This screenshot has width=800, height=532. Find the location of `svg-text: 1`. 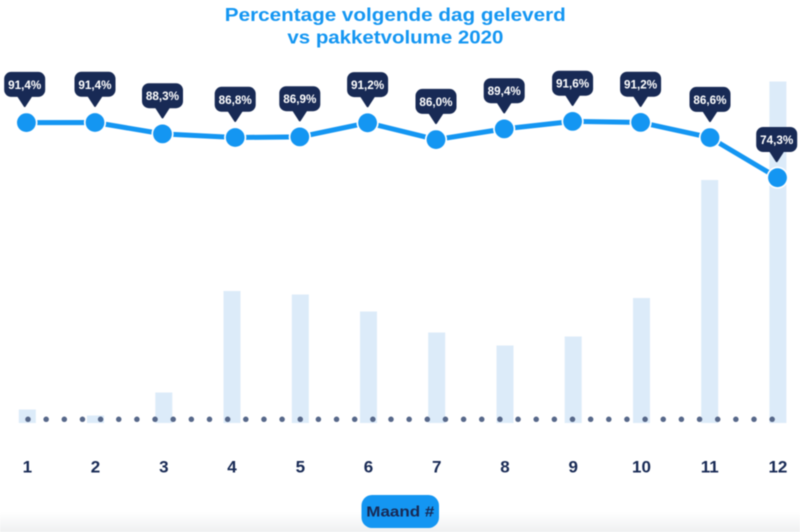

svg-text: 1 is located at coordinates (27, 467).